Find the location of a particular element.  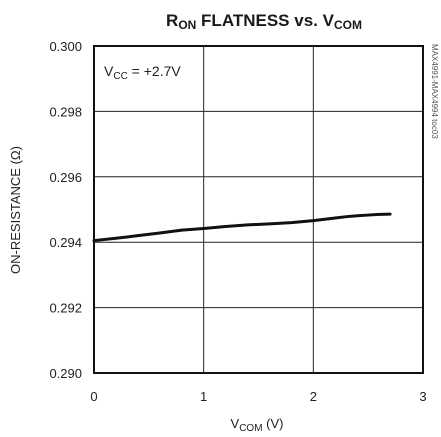

y-tick-label: 0.300 is located at coordinates (65, 46).